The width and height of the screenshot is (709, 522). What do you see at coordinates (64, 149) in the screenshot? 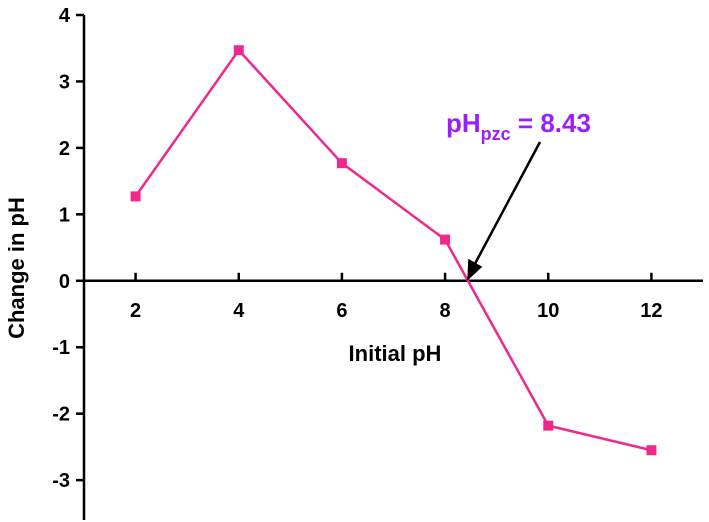
I see `y-tick-label: 2` at bounding box center [64, 149].